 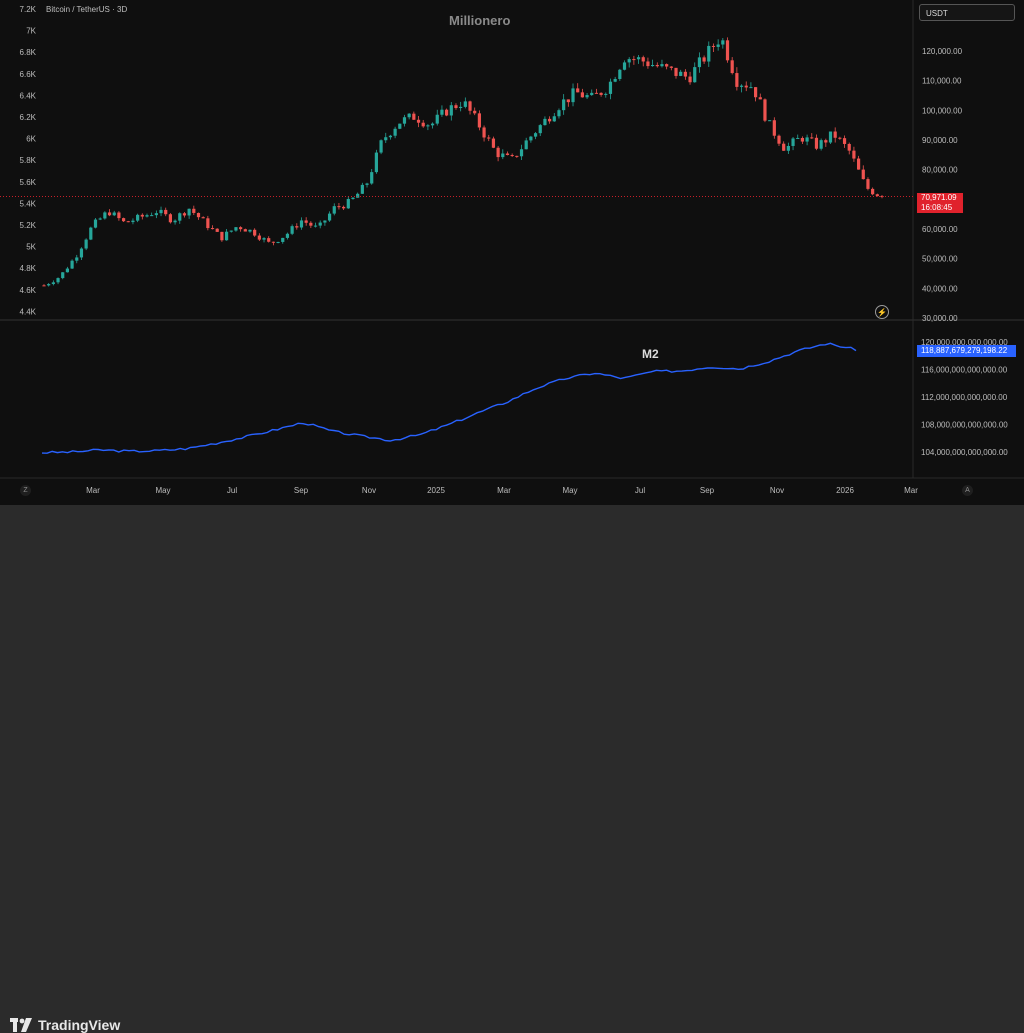 What do you see at coordinates (232, 490) in the screenshot?
I see `time-axis-tick: Jul` at bounding box center [232, 490].